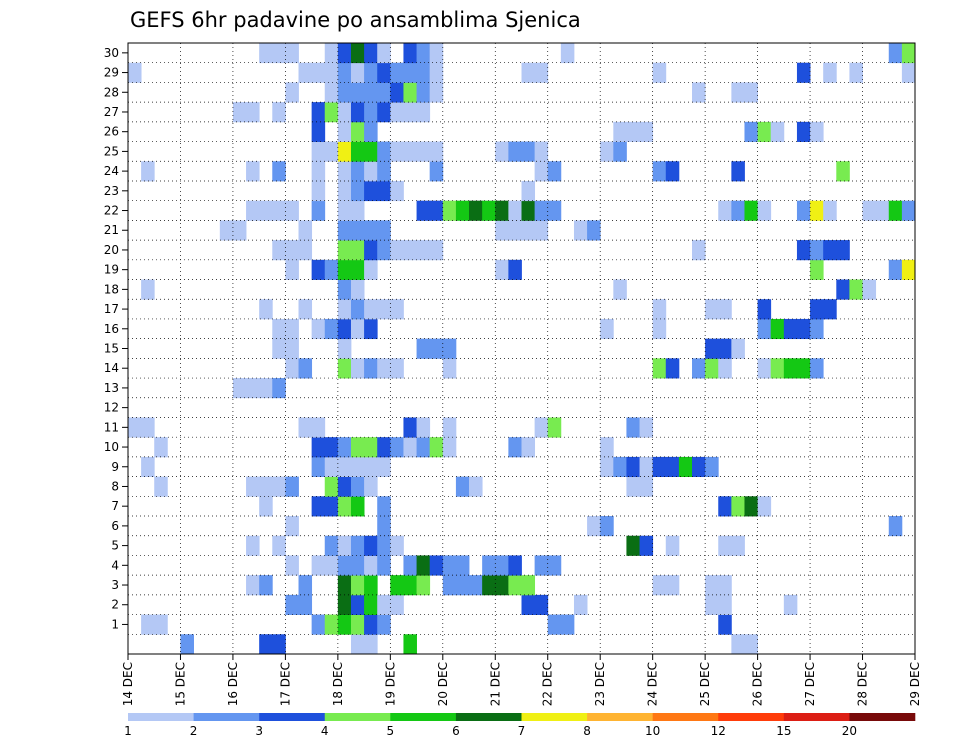  I want to click on x-tick-label: 21 DEC, so click(495, 684).